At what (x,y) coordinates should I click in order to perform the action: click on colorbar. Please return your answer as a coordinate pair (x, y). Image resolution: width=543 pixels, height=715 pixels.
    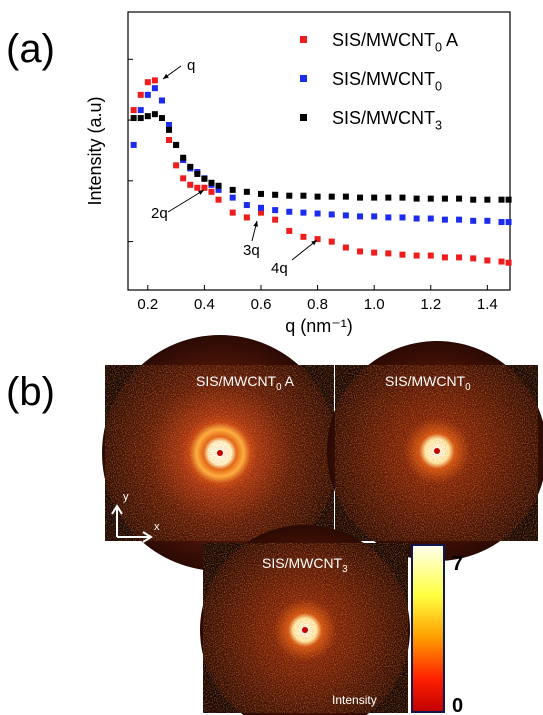
    Looking at the image, I should click on (428, 628).